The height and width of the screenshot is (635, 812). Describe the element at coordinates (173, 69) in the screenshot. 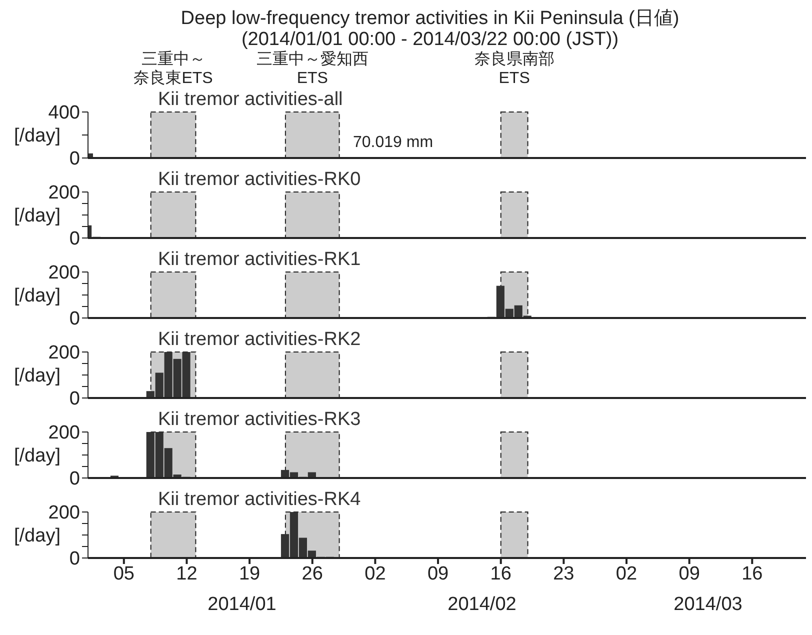

I see `band-label: 三重中～奈良東ETS` at that location.